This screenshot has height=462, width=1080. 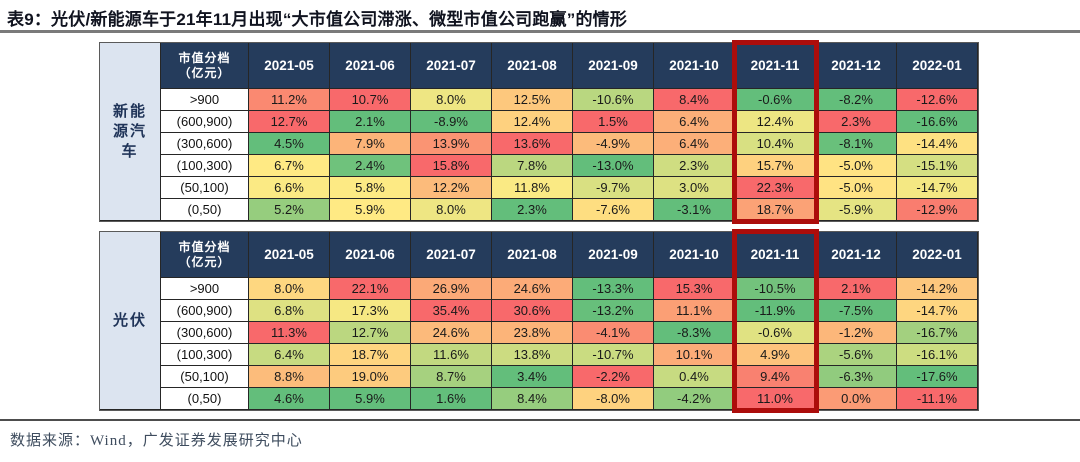 What do you see at coordinates (289, 144) in the screenshot?
I see `value-cell: 4.5%` at bounding box center [289, 144].